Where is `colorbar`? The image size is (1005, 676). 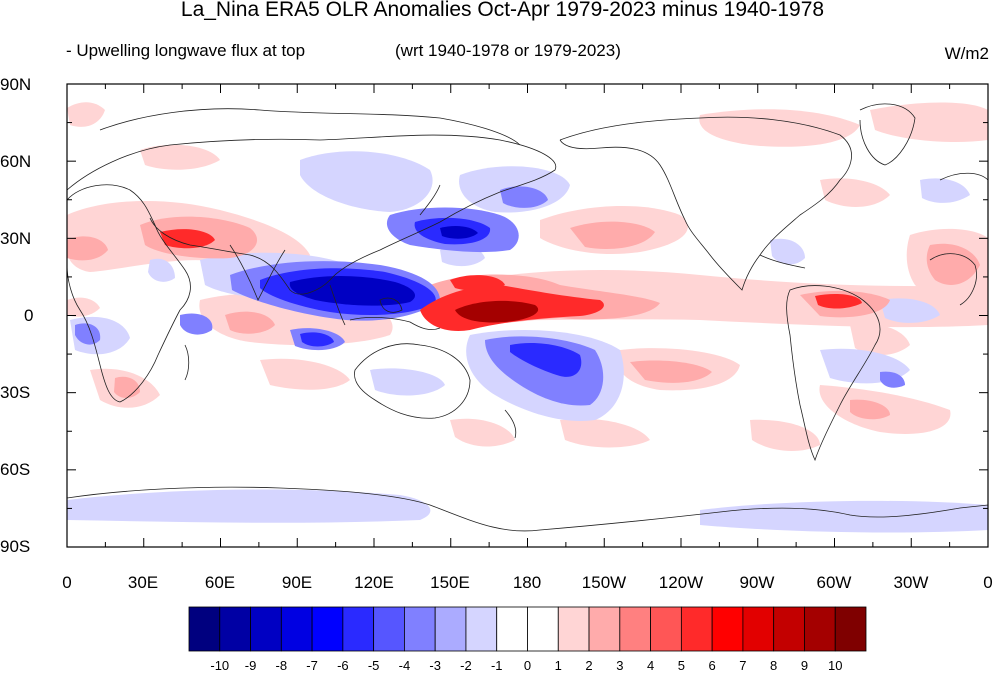 colorbar is located at coordinates (527, 629).